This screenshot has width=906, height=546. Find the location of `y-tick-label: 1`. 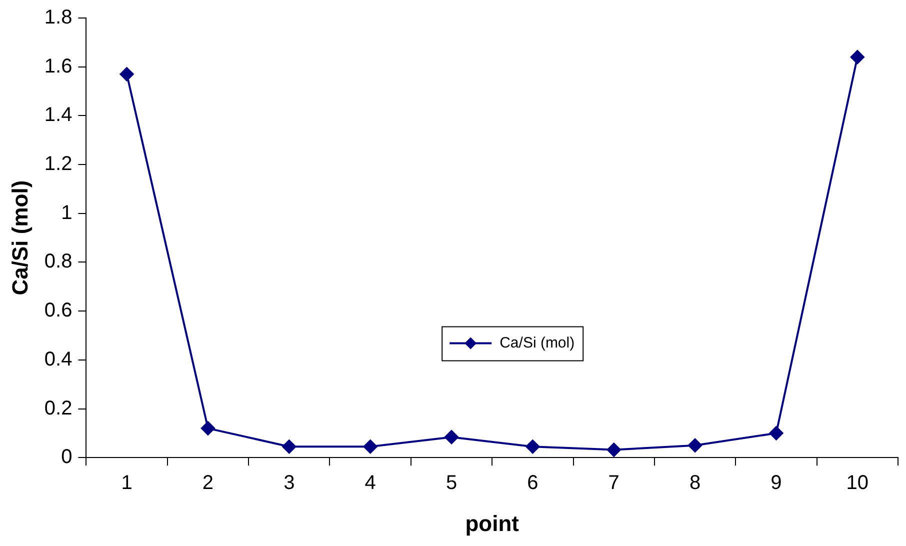

y-tick-label: 1 is located at coordinates (66, 213).